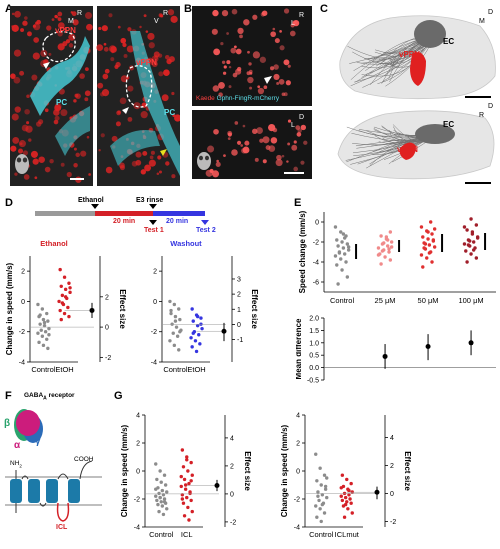 The width and height of the screenshot is (500, 549). Describe the element at coordinates (314, 368) in the screenshot. I see `y-tick-label: 0.0` at that location.